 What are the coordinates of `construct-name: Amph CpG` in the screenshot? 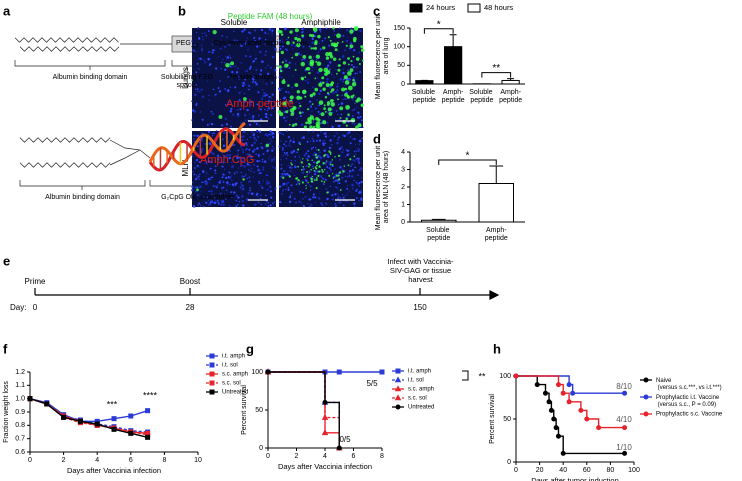 It's located at (227, 160).